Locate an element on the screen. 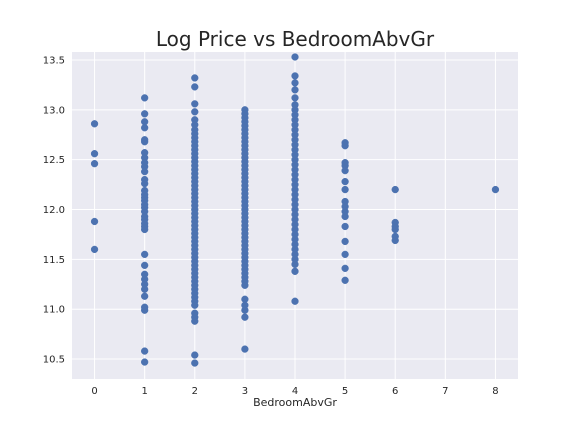 This screenshot has width=576, height=432. x-tick-label: 7 is located at coordinates (445, 391).